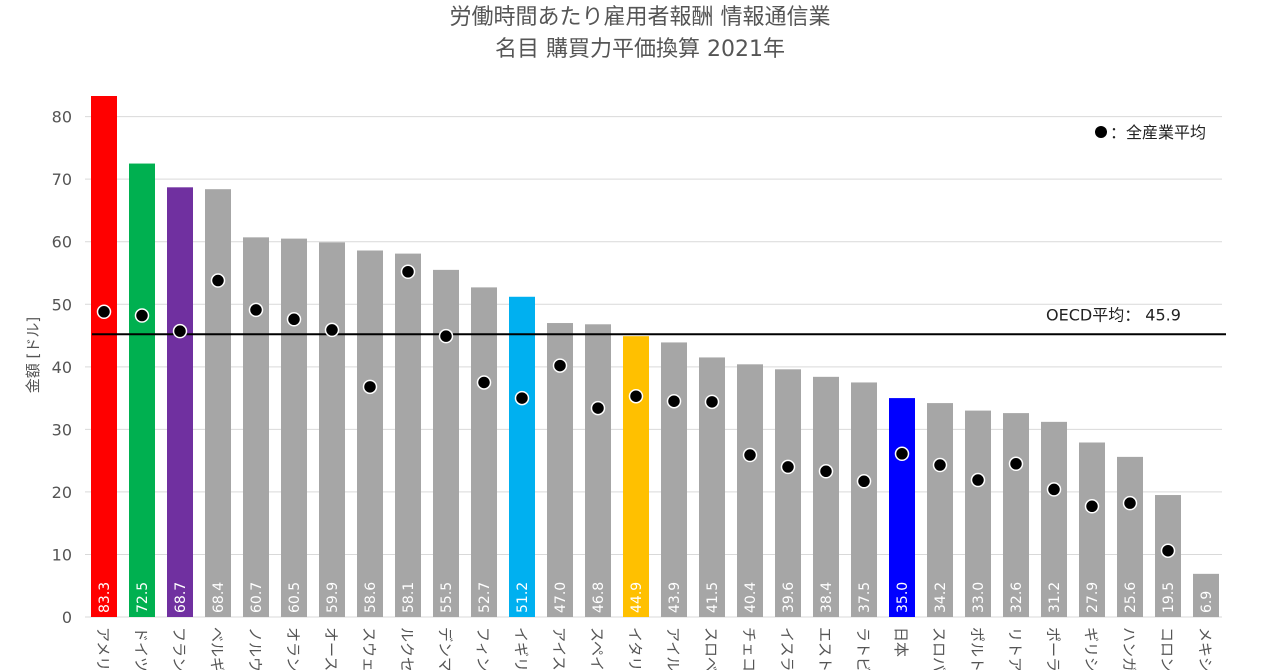  What do you see at coordinates (255, 648) in the screenshot?
I see `category-label: ノルウ` at bounding box center [255, 648].